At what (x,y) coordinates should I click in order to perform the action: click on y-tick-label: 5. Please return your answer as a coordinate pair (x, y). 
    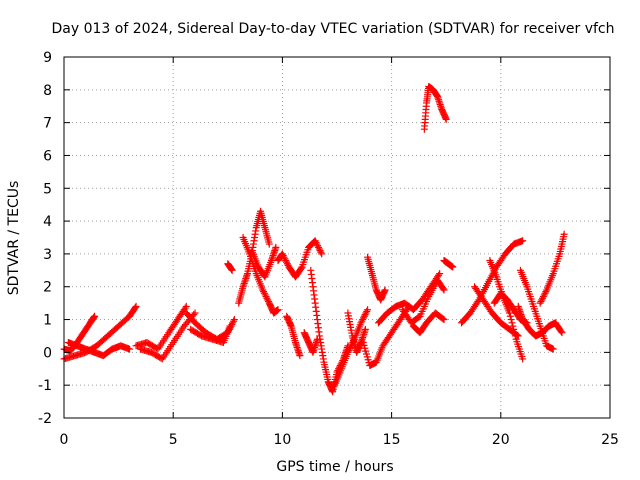
    Looking at the image, I should click on (47, 189).